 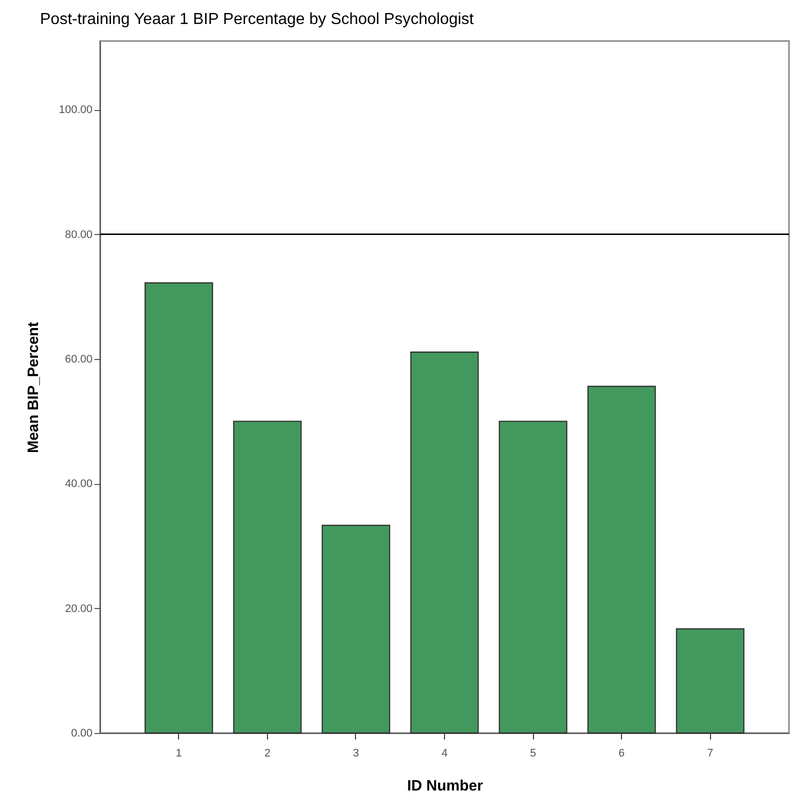 What do you see at coordinates (621, 754) in the screenshot?
I see `x-tick-label: 6` at bounding box center [621, 754].